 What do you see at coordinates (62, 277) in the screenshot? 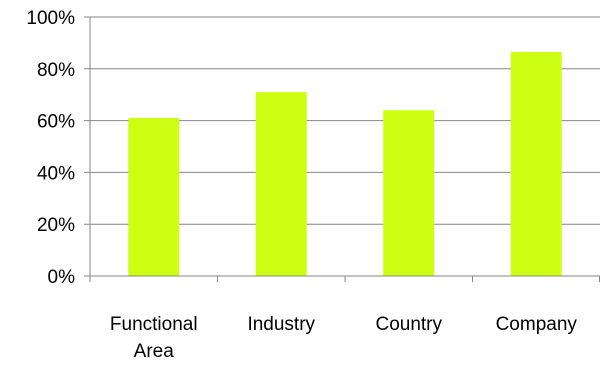
I see `y-tick-label: 0%` at bounding box center [62, 277].